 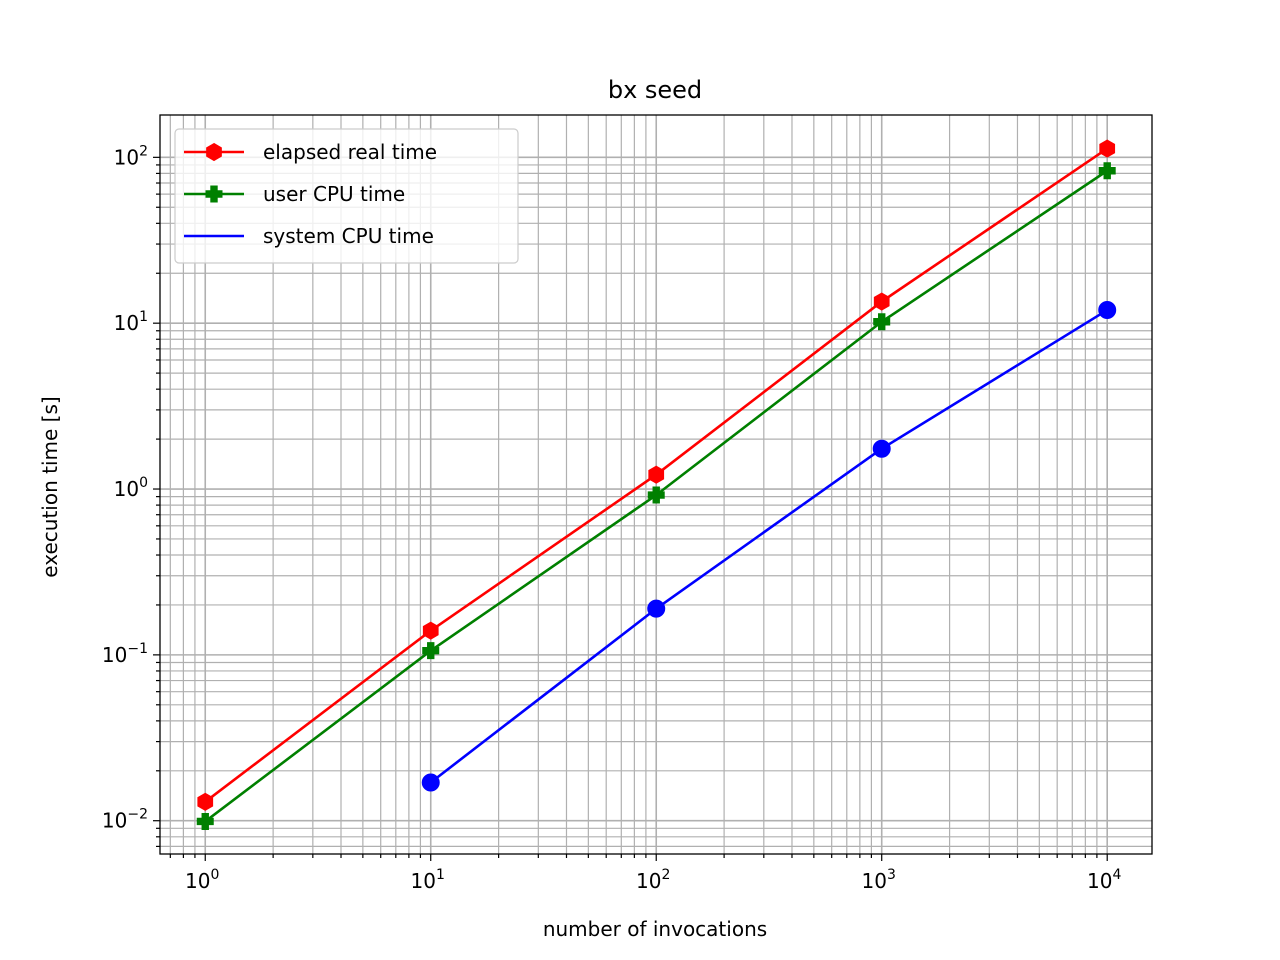 I want to click on y-tick-label: 10⁻¹, so click(x=125, y=654).